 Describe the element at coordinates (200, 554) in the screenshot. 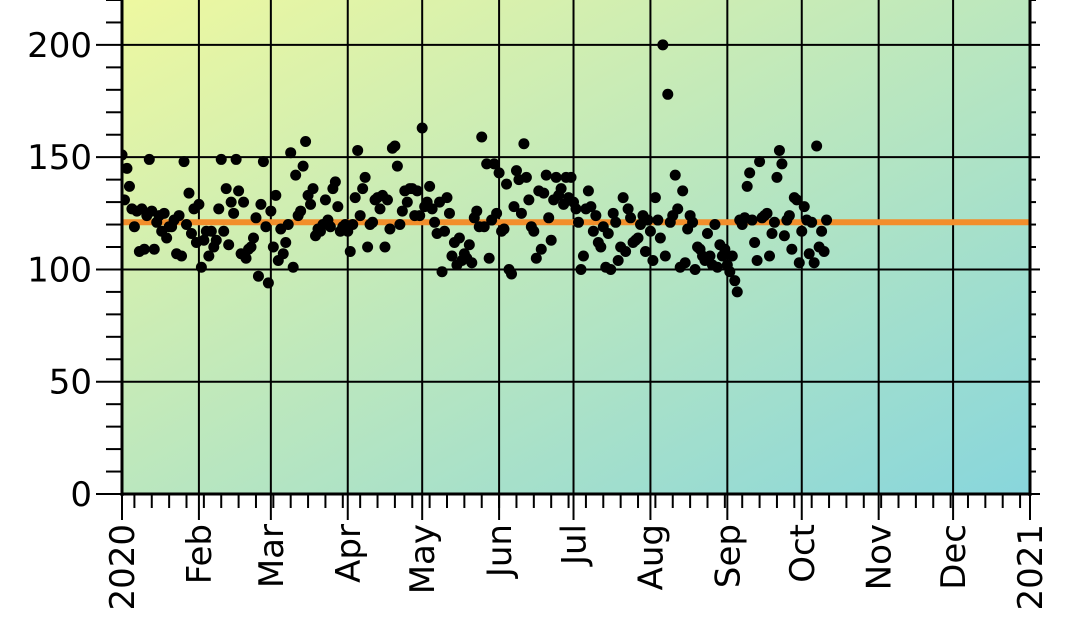

I see `x-tick-label: Feb` at that location.